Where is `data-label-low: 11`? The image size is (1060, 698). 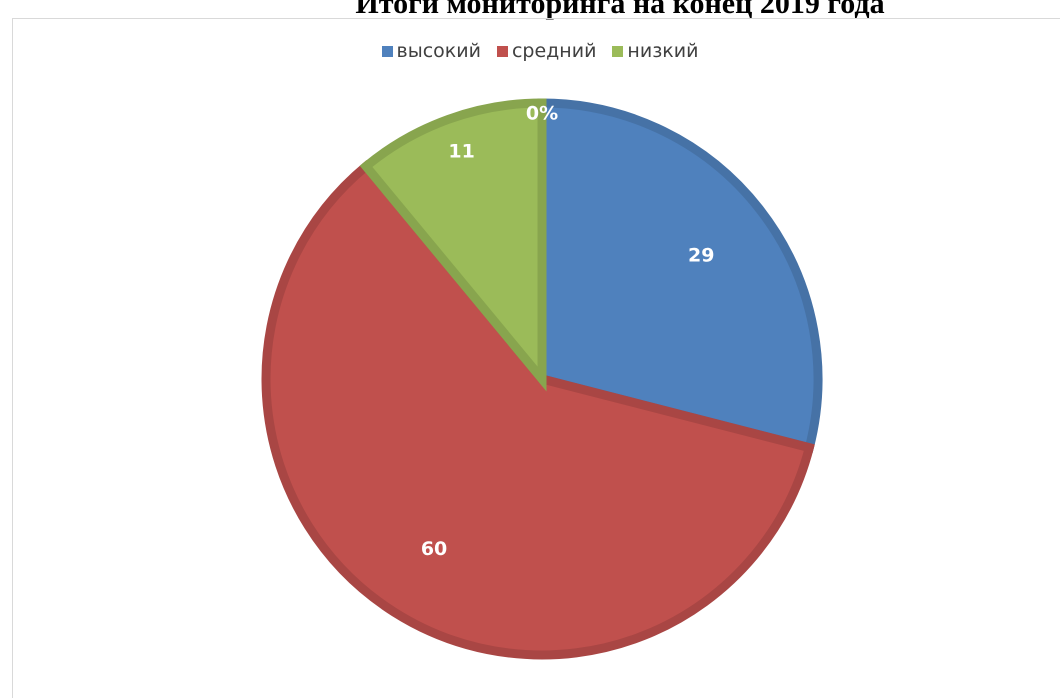
data-label-low: 11 is located at coordinates (461, 152).